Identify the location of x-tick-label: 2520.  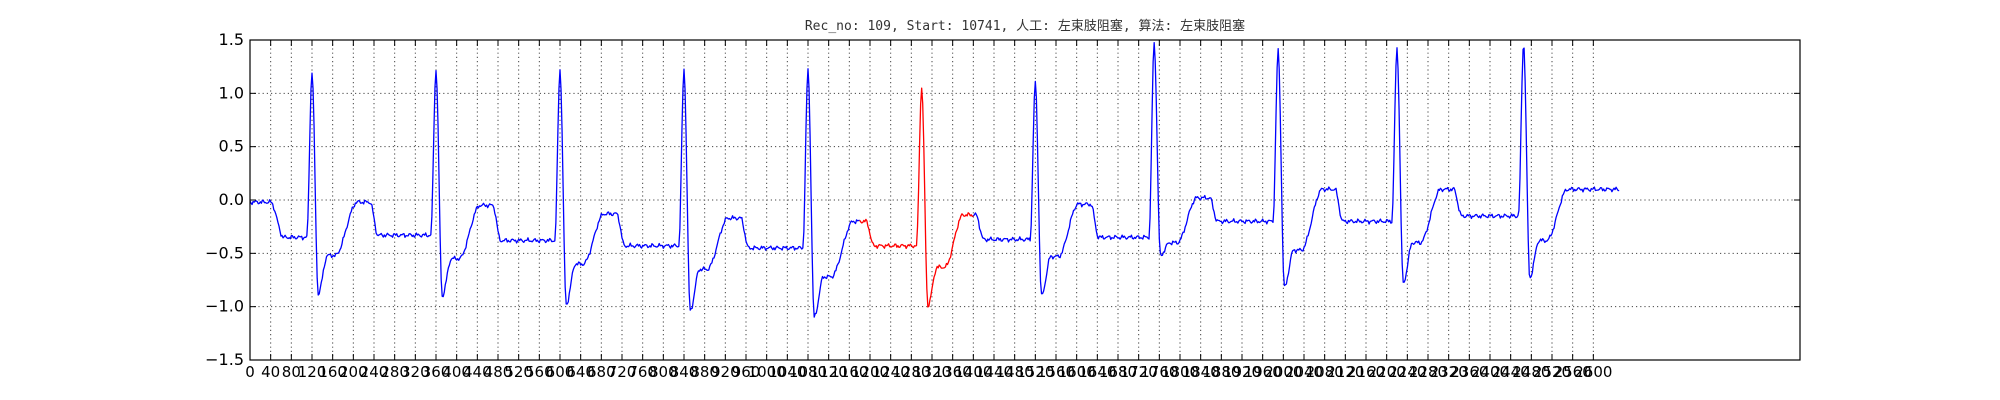
(1552, 372).